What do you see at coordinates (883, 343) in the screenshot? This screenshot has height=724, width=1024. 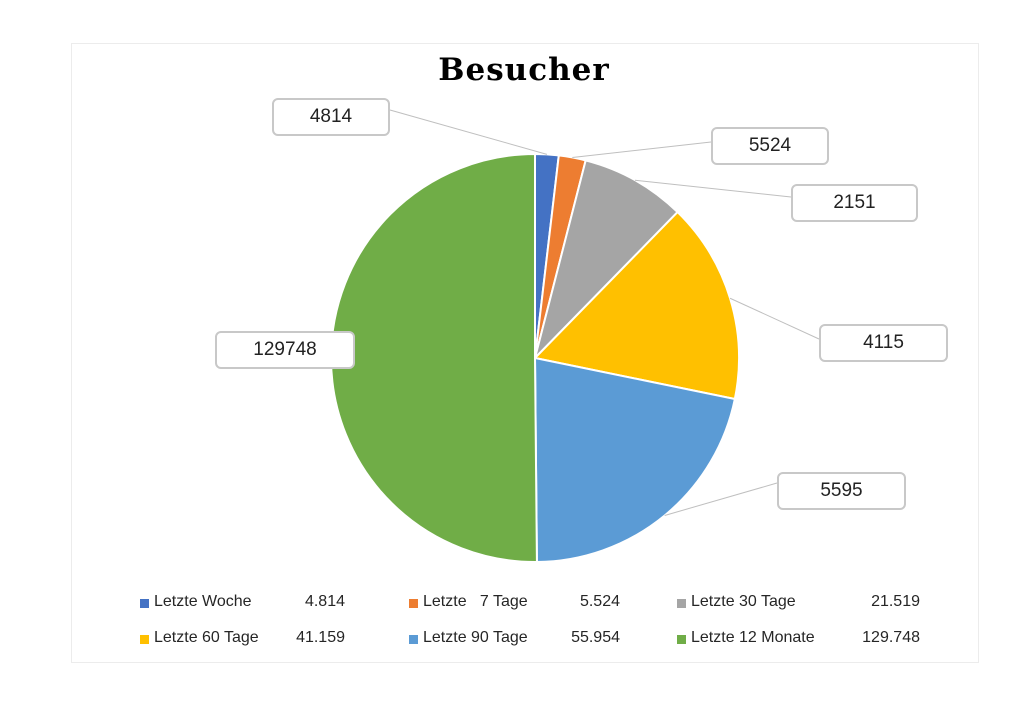 I see `data-label-4: 4115` at bounding box center [883, 343].